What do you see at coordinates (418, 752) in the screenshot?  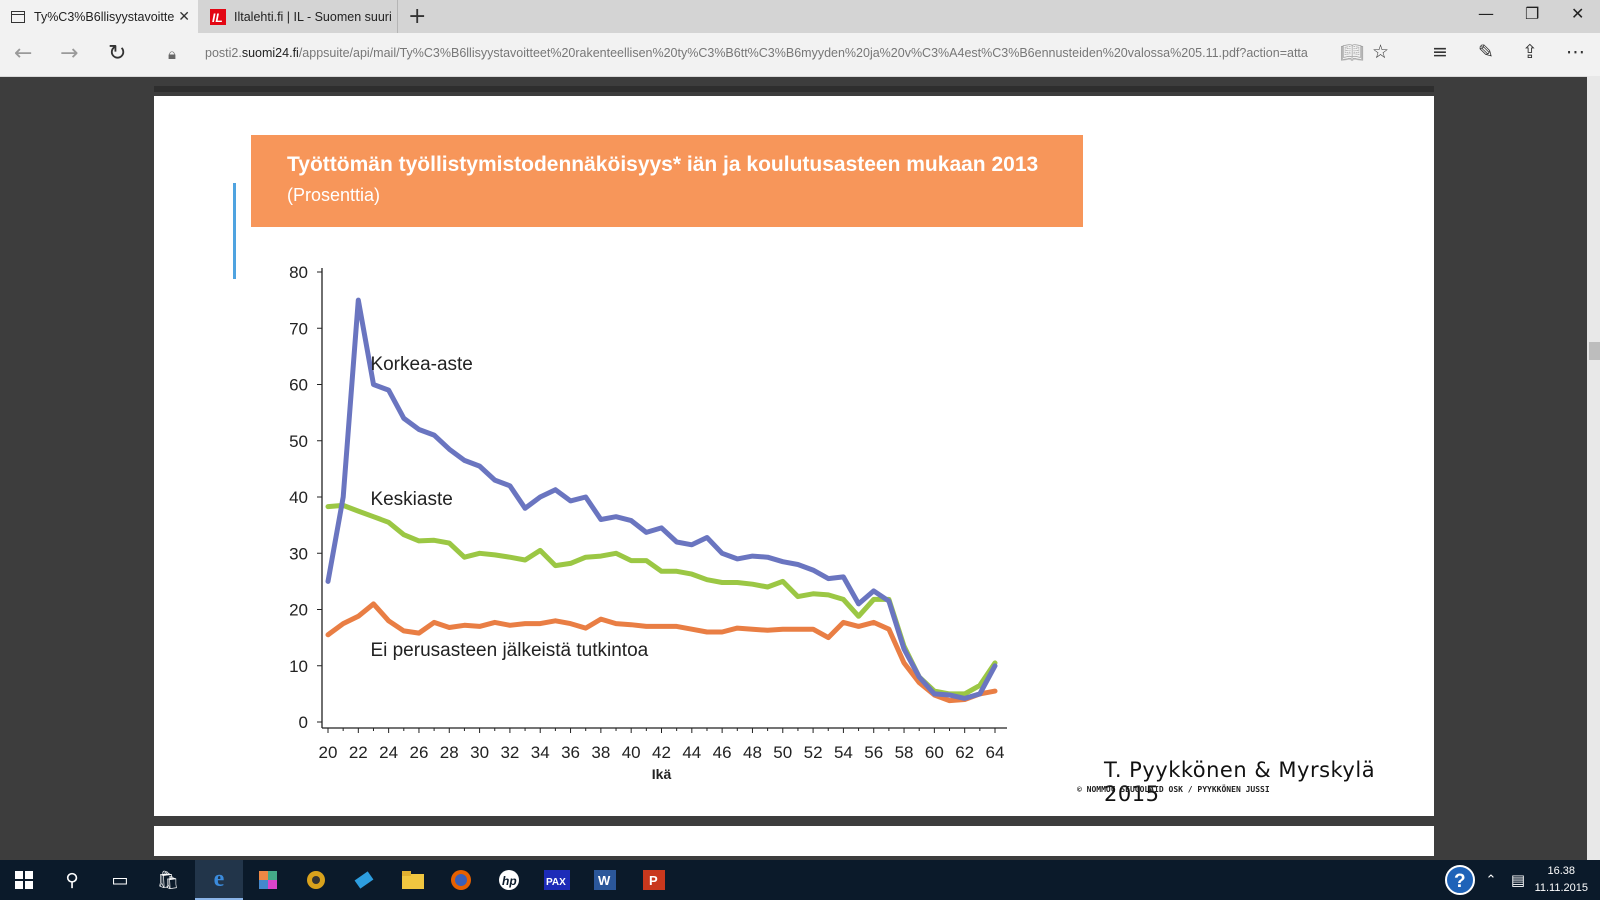 I see `x-tick-label: 26` at bounding box center [418, 752].